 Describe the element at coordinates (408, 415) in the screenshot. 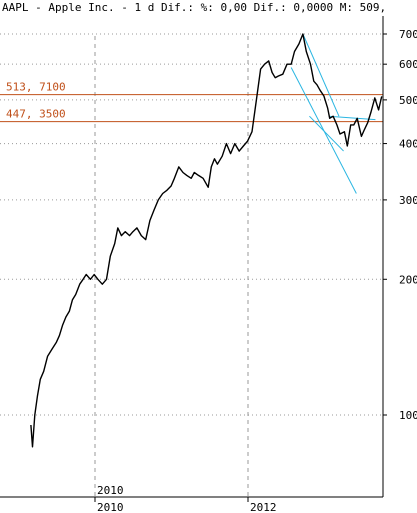

I see `y-tick-label: 100` at that location.